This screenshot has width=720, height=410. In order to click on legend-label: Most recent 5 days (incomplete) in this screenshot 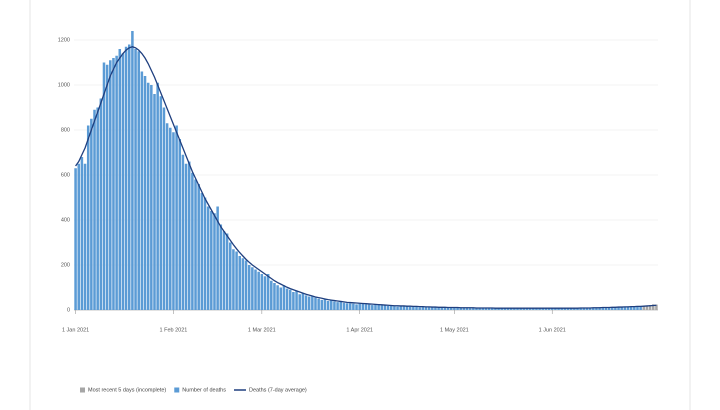, I will do `click(127, 390)`.